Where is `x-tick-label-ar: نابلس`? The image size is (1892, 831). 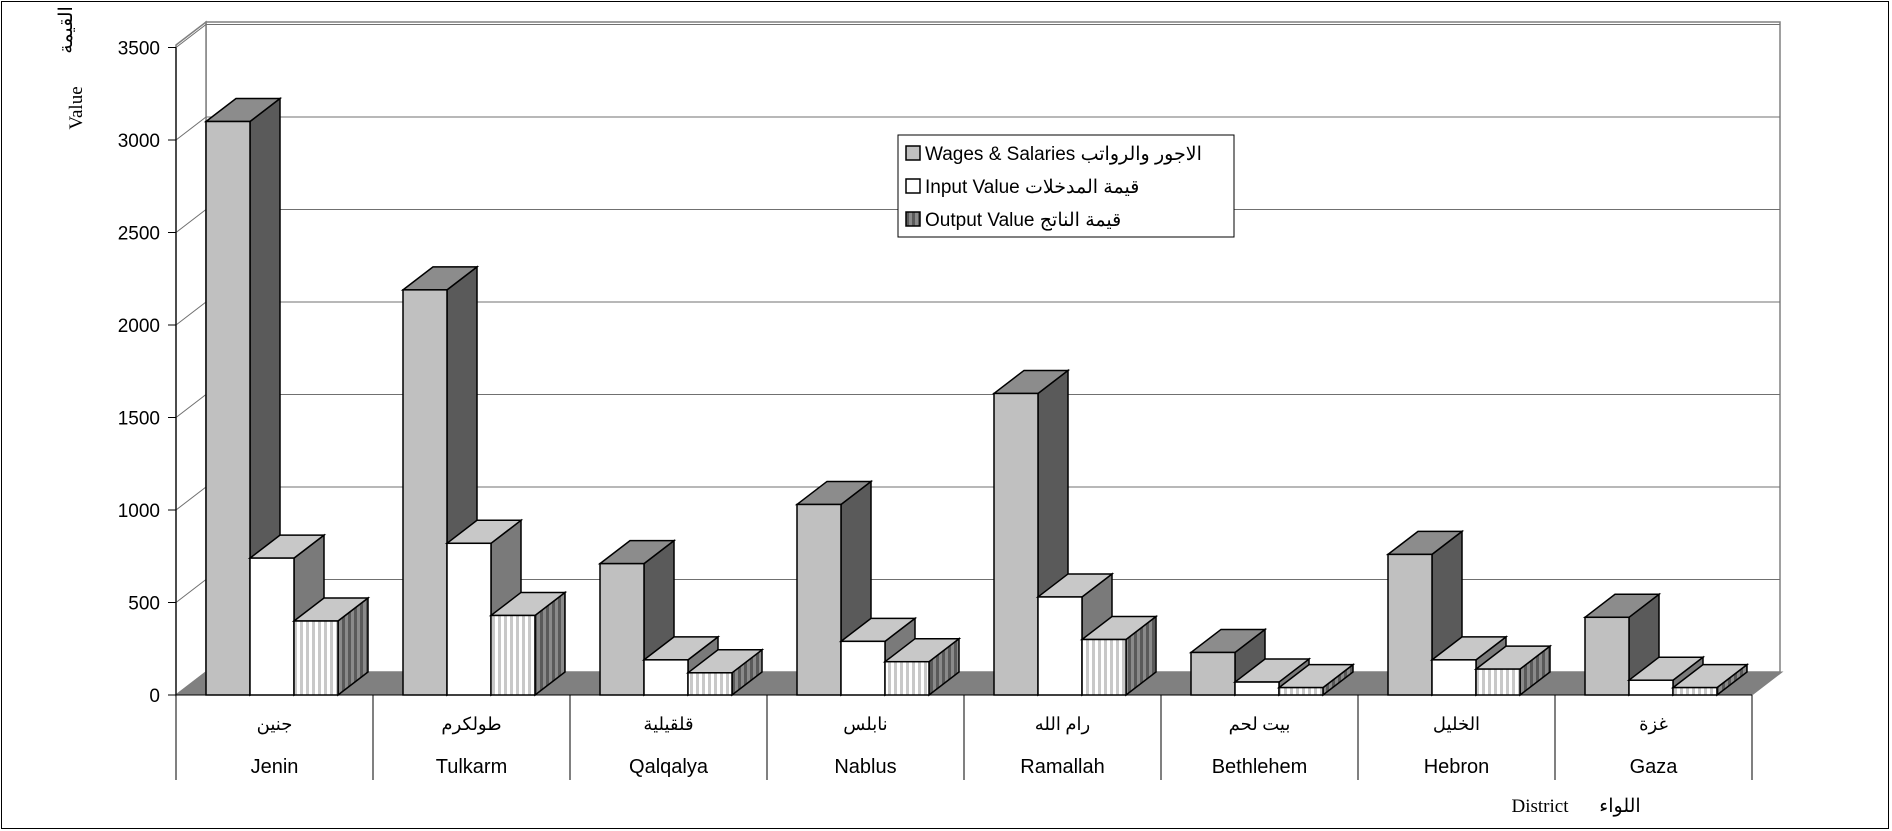 x-tick-label-ar: نابلس is located at coordinates (865, 724).